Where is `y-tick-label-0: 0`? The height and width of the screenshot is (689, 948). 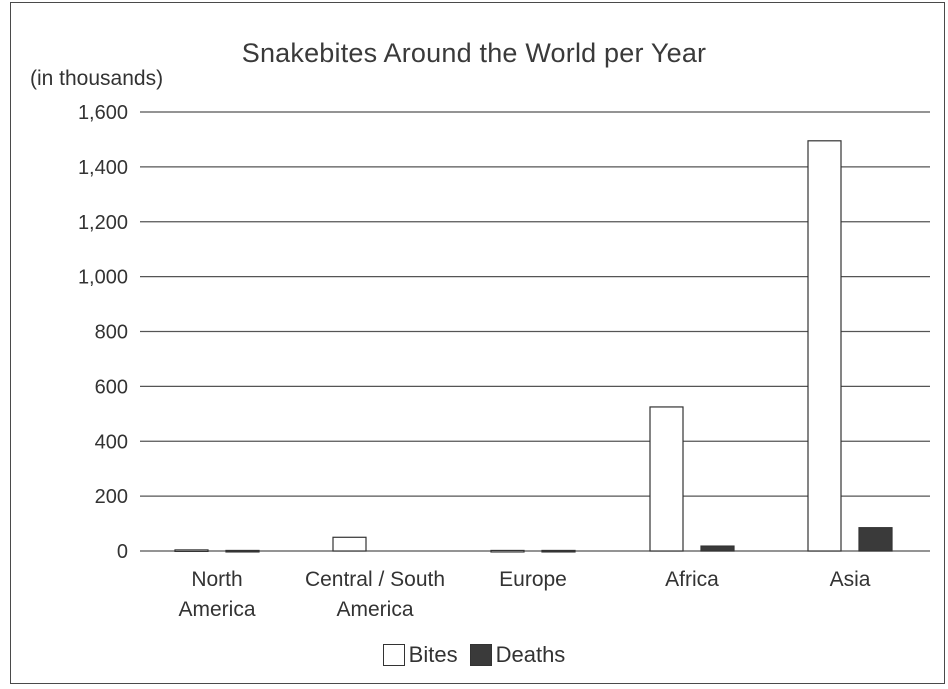 y-tick-label-0: 0 is located at coordinates (122, 552).